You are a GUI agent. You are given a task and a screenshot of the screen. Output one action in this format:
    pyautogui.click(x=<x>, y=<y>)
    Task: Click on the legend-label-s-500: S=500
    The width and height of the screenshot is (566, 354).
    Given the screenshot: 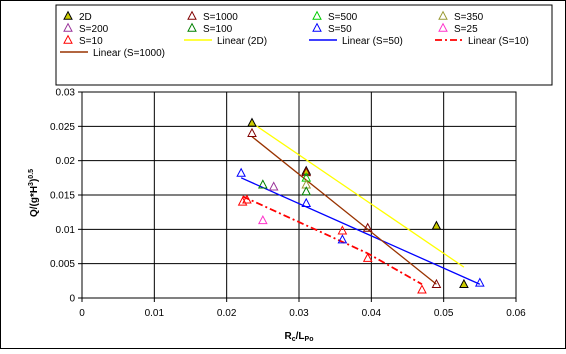 What is the action you would take?
    pyautogui.click(x=343, y=17)
    